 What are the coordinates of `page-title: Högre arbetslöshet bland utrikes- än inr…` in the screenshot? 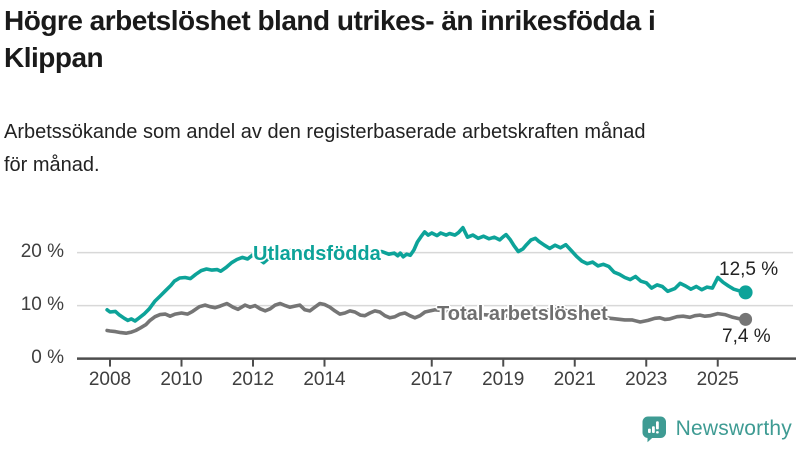 It's located at (330, 39).